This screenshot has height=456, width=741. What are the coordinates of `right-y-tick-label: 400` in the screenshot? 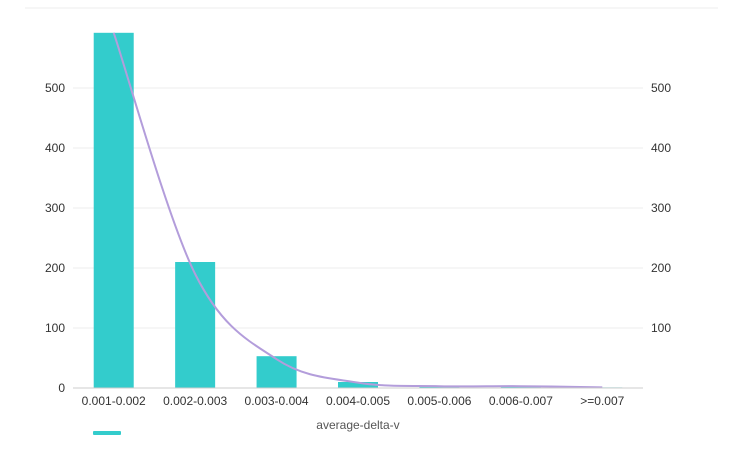 It's located at (661, 148).